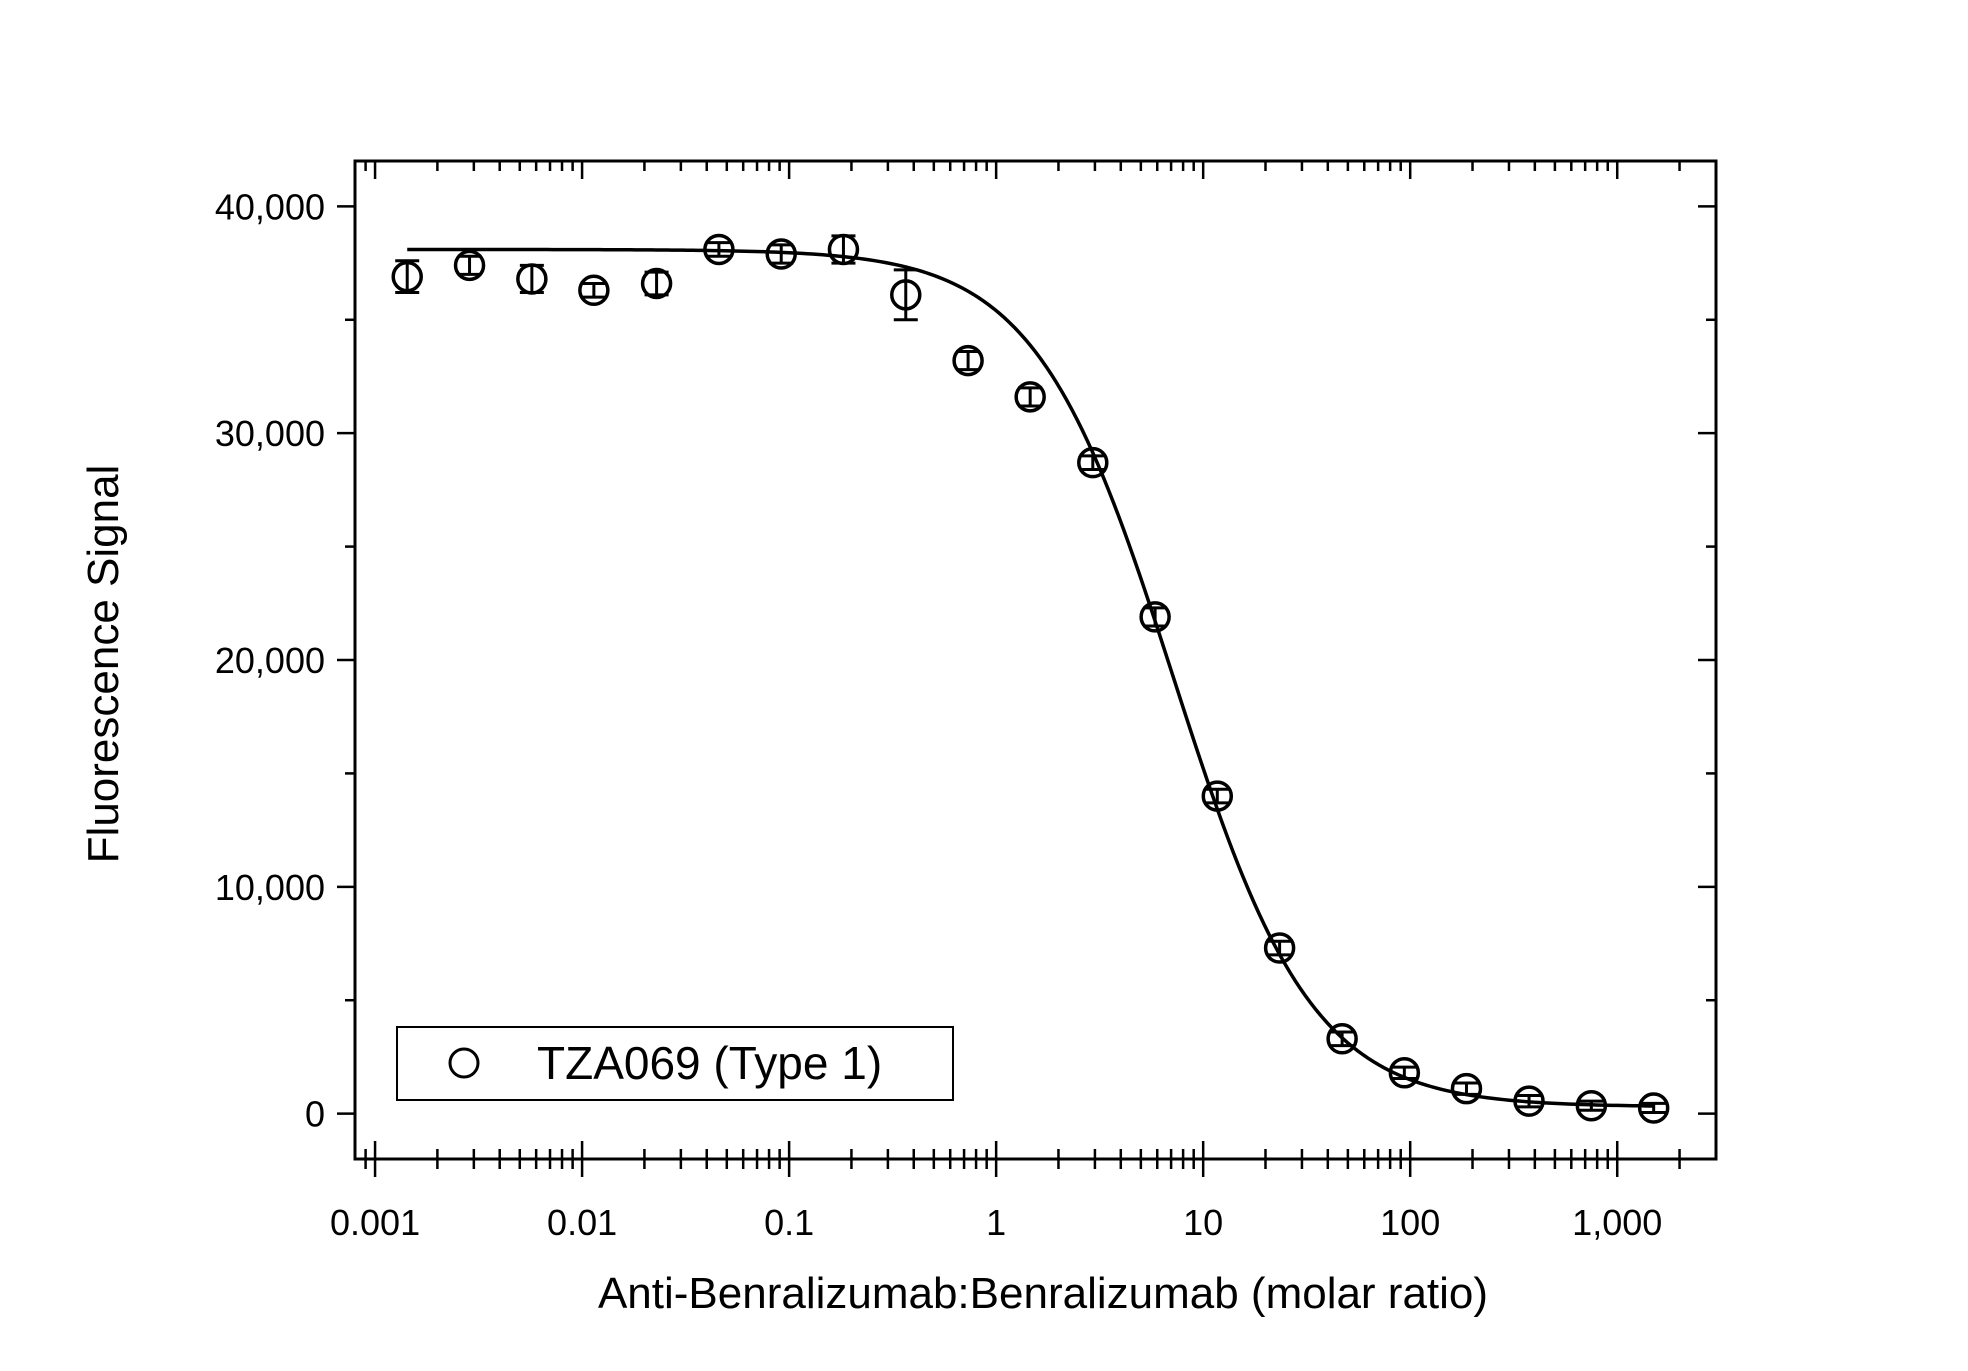 Image resolution: width=1968 pixels, height=1371 pixels. I want to click on y-tick-label: 40,000, so click(270, 206).